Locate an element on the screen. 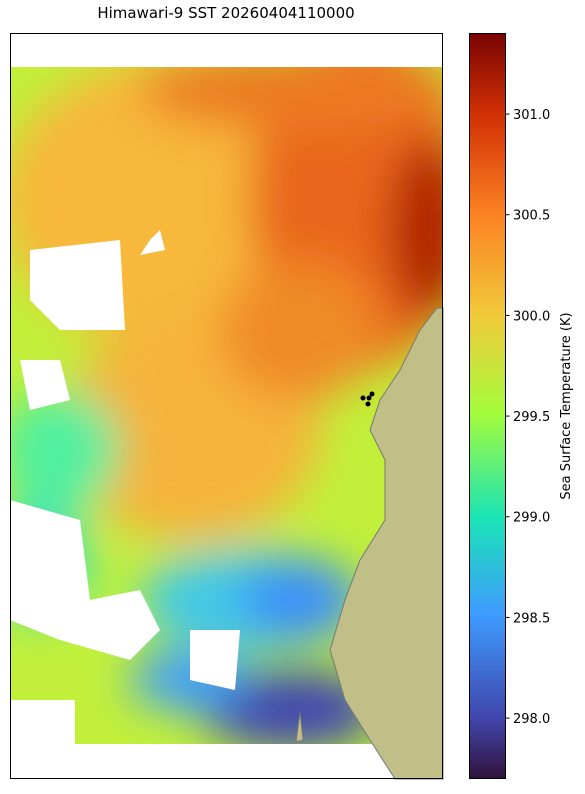 The width and height of the screenshot is (585, 794). island is located at coordinates (299, 727).